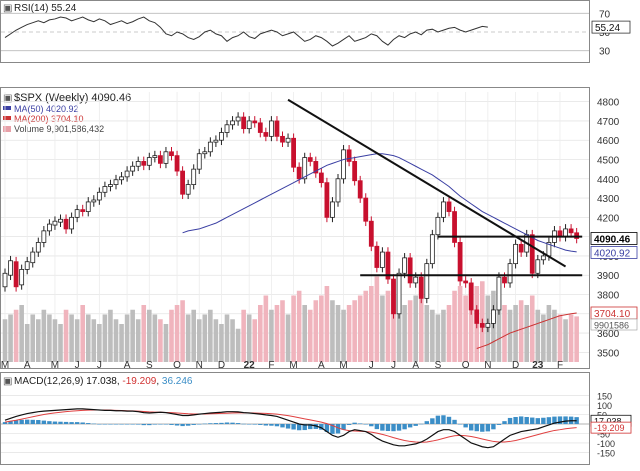  I want to click on macd-tick-label: -50, so click(603, 434).